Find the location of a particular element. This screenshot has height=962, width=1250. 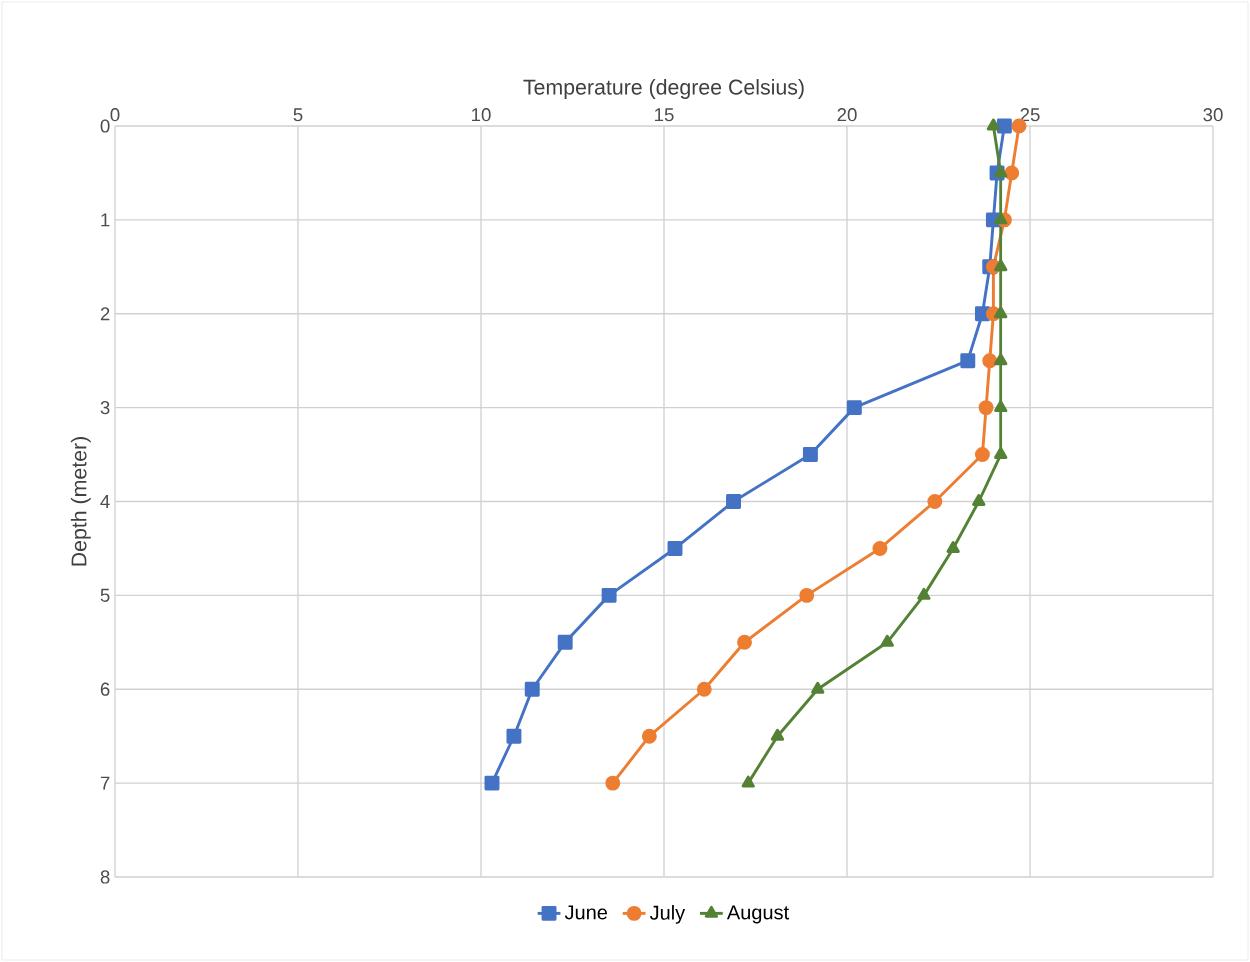

y-tick-label: 3 is located at coordinates (105, 408).